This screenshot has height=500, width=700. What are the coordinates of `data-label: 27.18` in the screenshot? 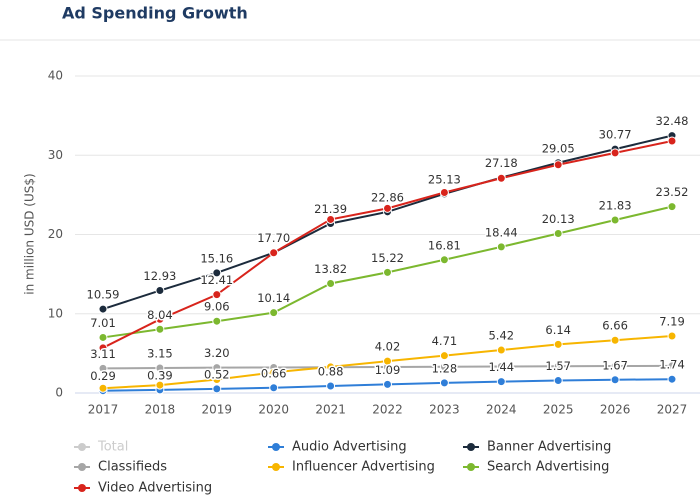 It's located at (501, 163).